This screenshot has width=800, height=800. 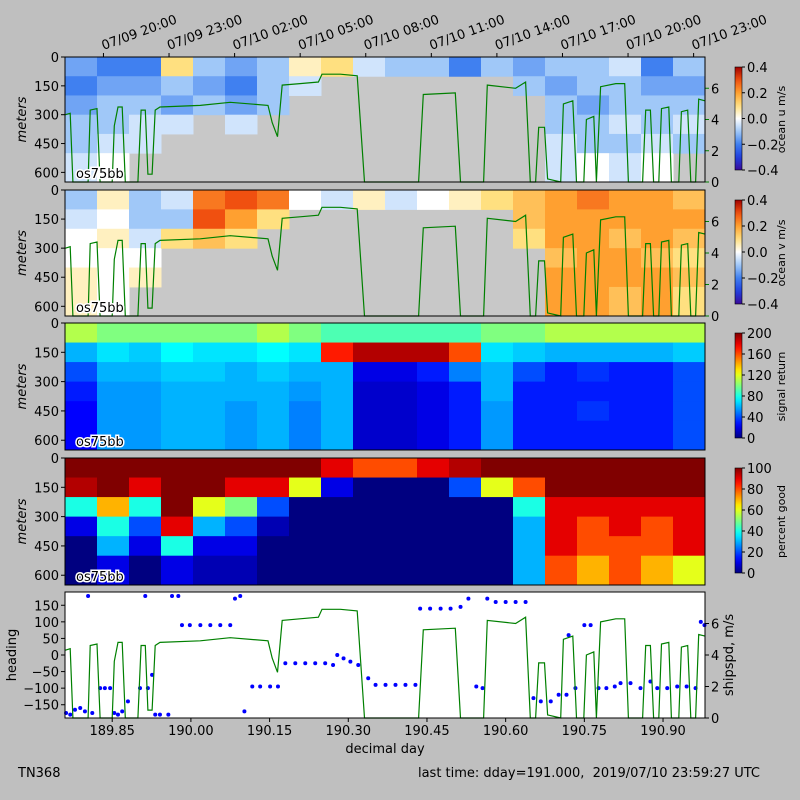 I want to click on y2-tick-label: 0, so click(x=715, y=317).